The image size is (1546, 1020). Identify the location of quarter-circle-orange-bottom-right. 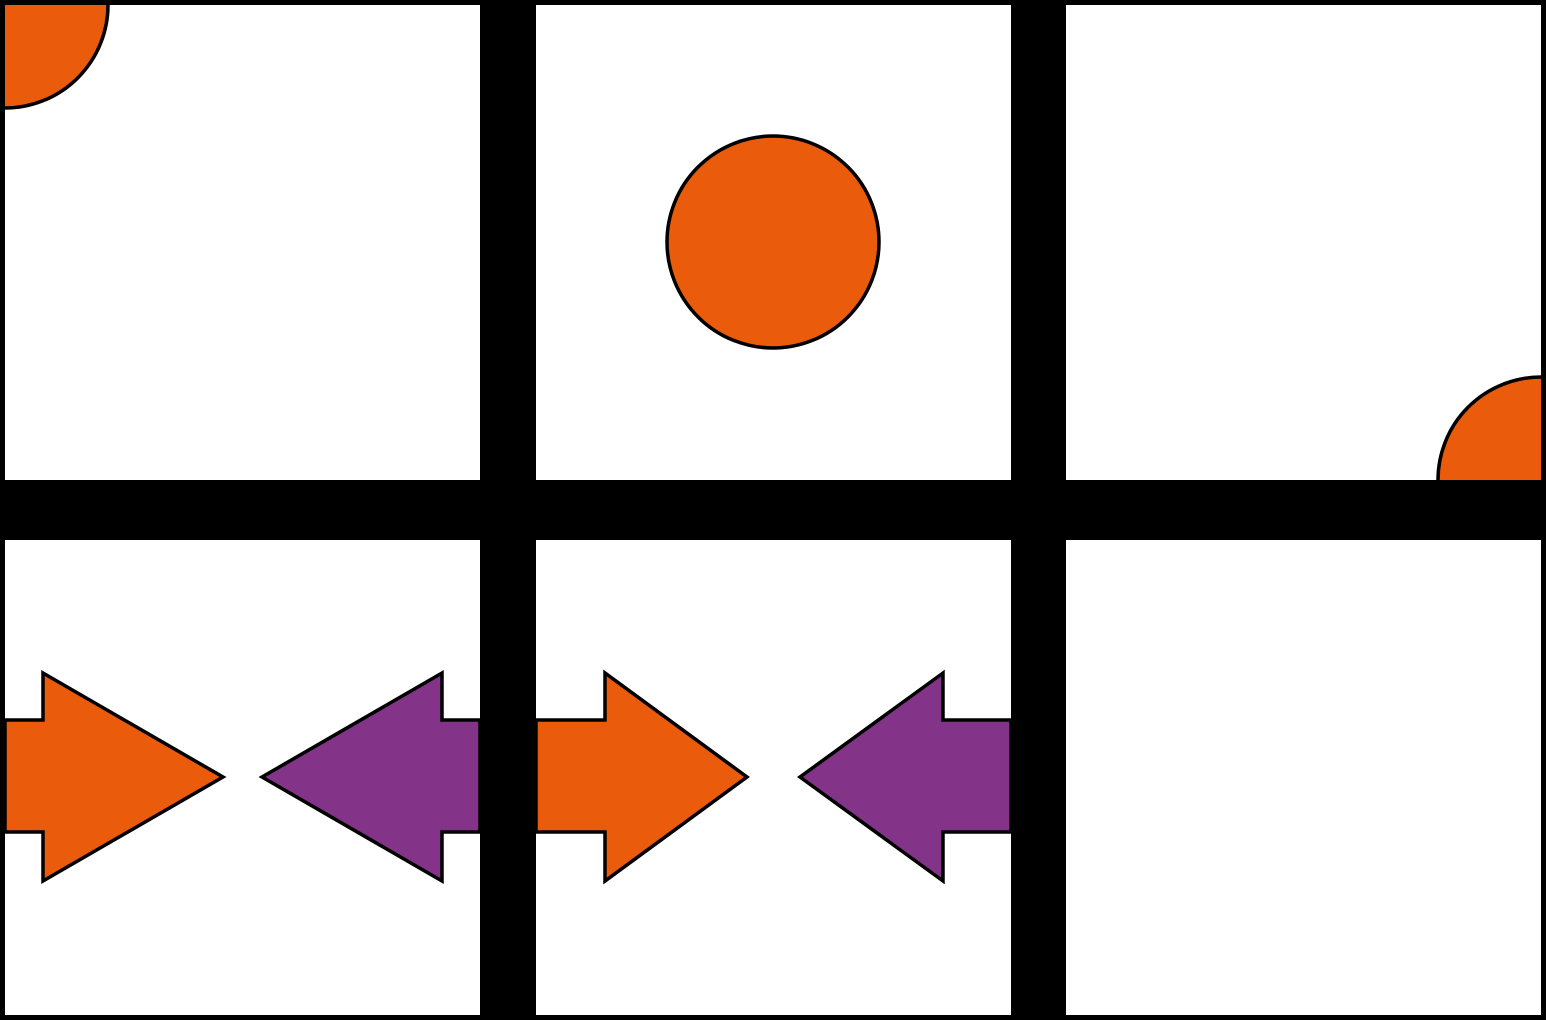
(1488, 427).